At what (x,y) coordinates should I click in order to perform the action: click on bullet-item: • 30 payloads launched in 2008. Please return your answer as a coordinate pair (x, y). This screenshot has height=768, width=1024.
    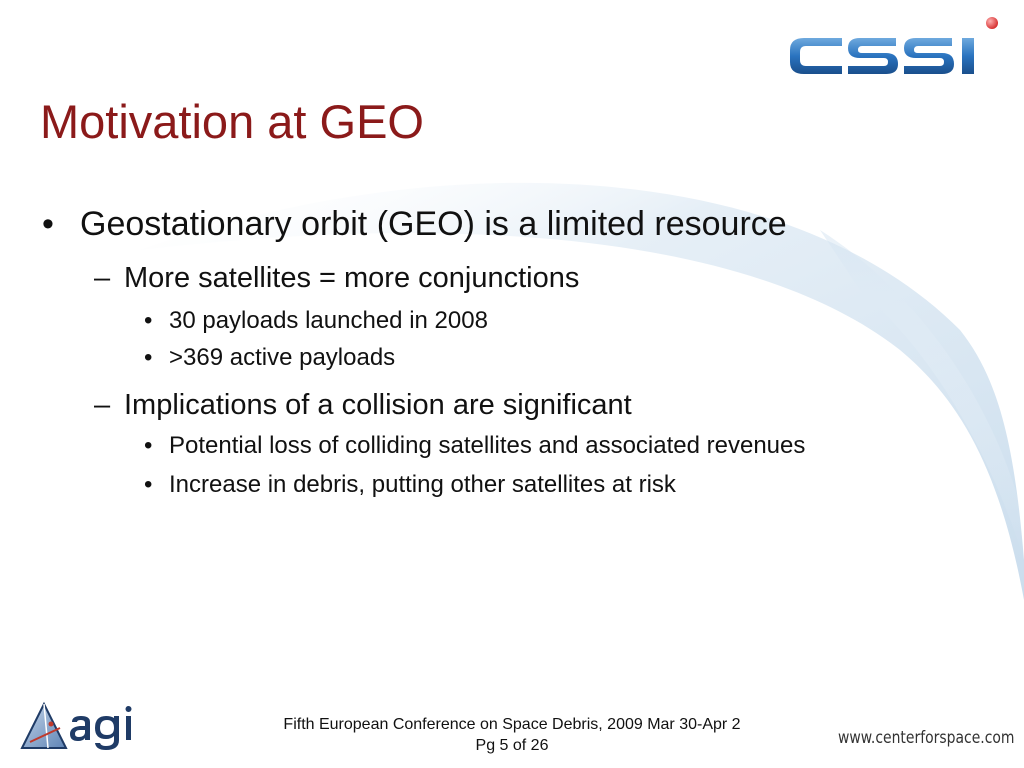
    Looking at the image, I should click on (316, 321).